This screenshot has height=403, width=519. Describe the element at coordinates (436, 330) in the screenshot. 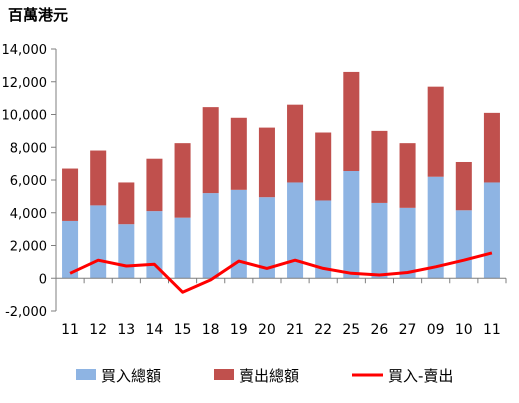

I see `x-tick-label: 09` at that location.